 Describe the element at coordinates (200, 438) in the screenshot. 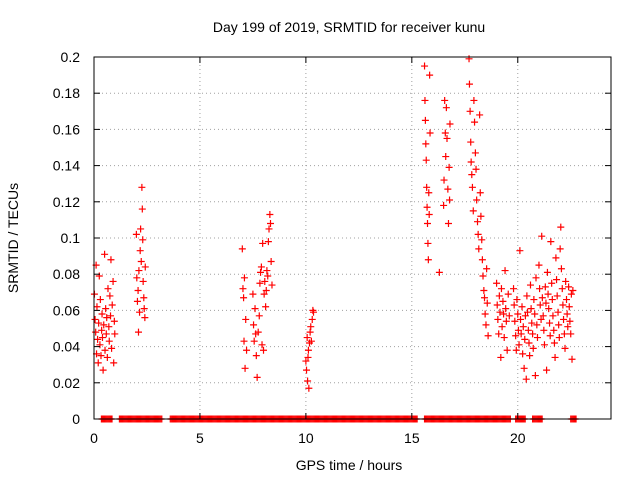

I see `x-tick-label: 5` at that location.